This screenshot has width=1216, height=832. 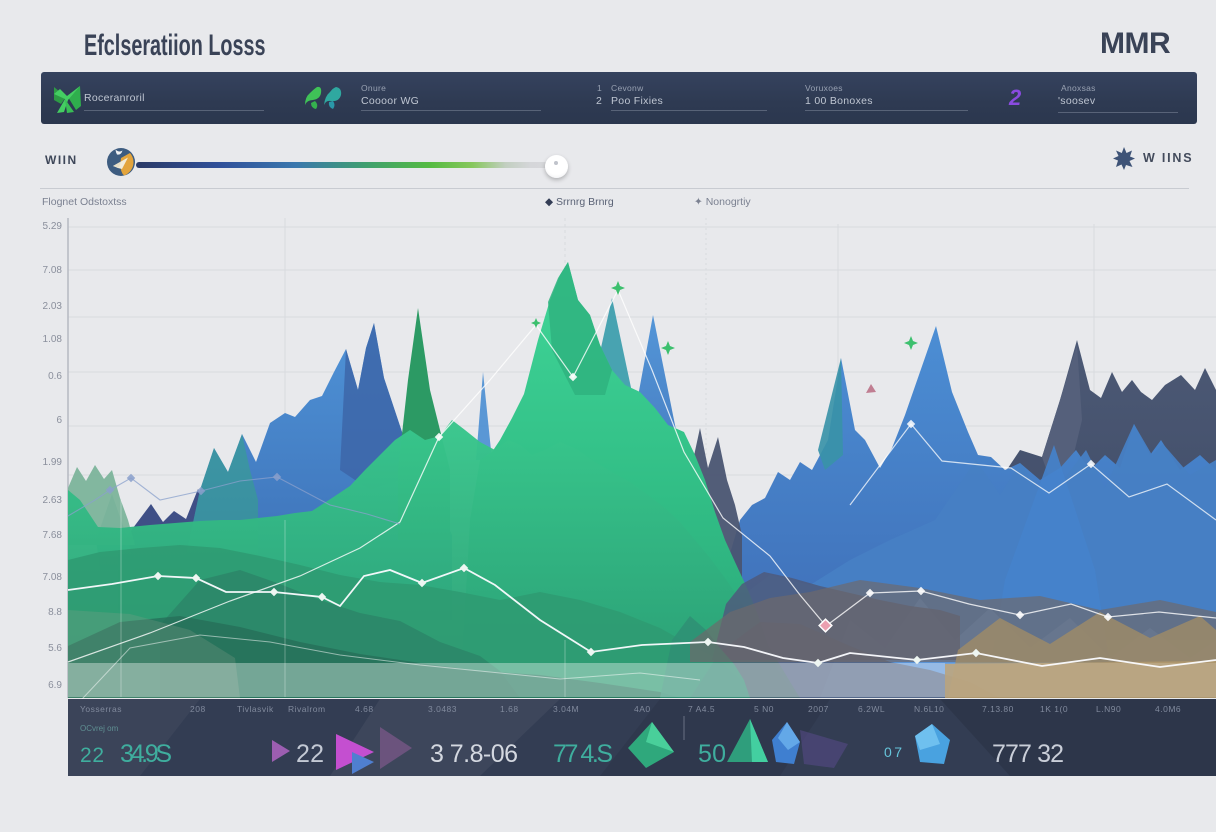 What do you see at coordinates (198, 709) in the screenshot?
I see `svg-text: 208` at bounding box center [198, 709].